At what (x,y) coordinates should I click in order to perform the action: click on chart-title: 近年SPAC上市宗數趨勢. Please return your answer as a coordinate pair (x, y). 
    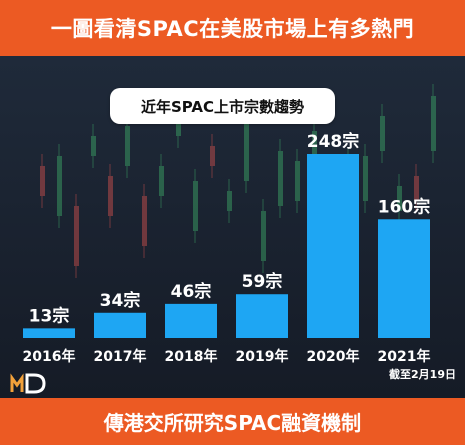
    Looking at the image, I should click on (222, 106).